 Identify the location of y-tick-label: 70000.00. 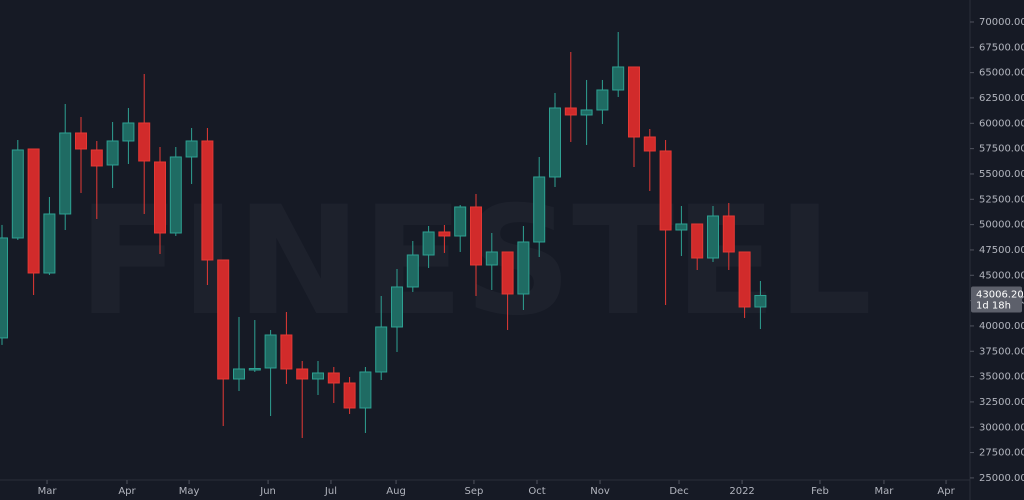
(1001, 22).